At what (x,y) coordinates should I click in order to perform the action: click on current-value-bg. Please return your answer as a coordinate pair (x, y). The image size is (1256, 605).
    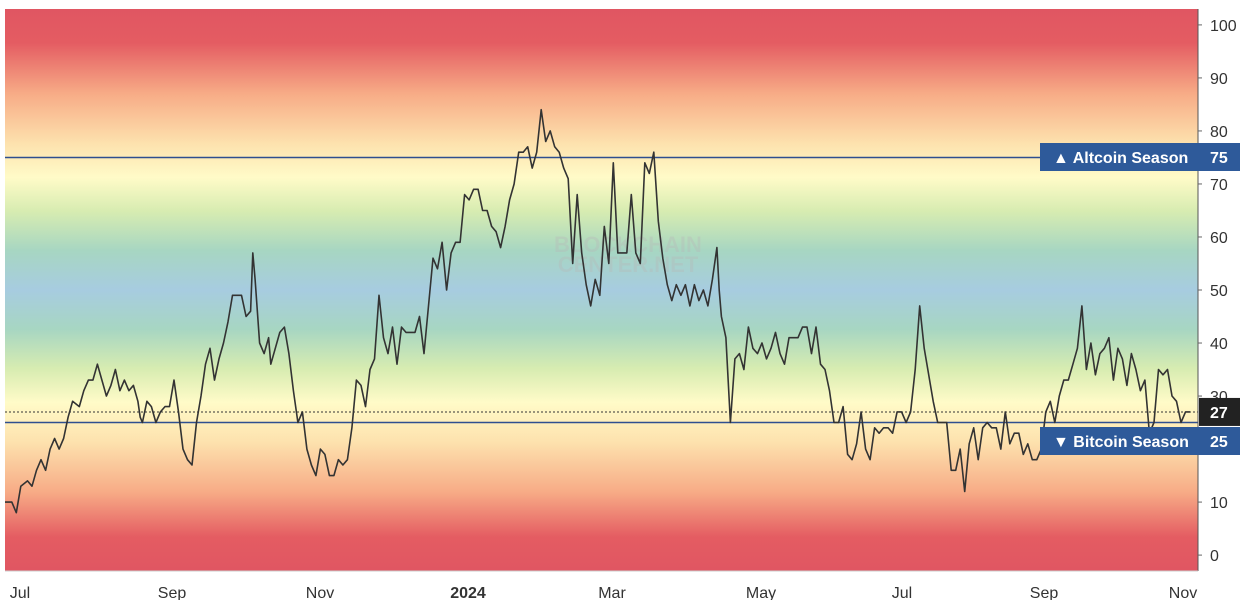
    Looking at the image, I should click on (1219, 411).